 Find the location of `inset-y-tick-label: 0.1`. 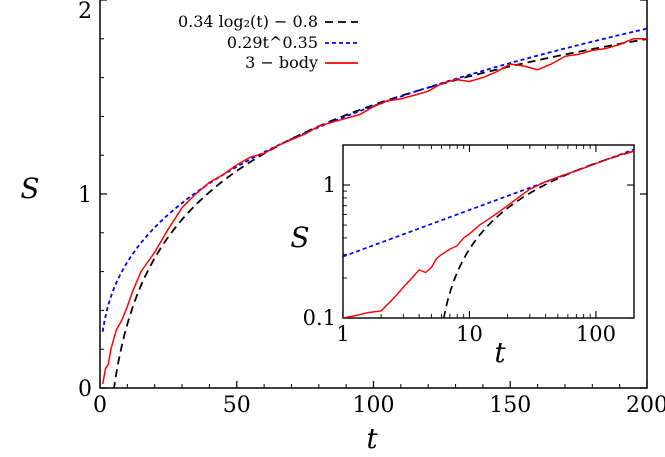

inset-y-tick-label: 0.1 is located at coordinates (319, 318).